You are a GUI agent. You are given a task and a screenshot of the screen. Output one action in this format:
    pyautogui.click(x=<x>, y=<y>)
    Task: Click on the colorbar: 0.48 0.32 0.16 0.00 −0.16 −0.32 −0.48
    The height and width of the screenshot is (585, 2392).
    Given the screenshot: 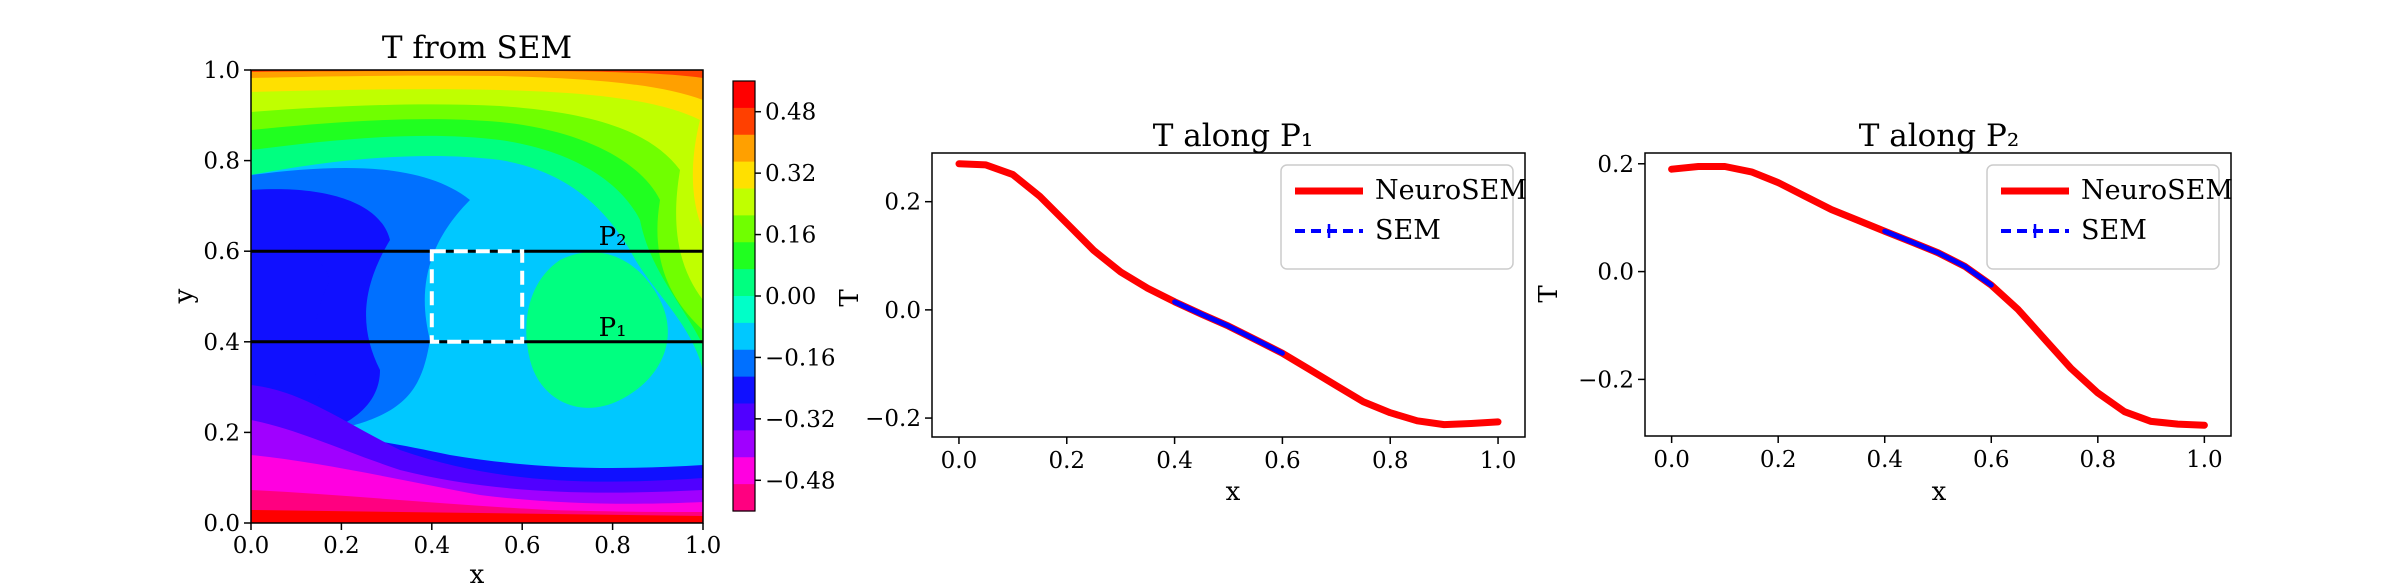 What is the action you would take?
    pyautogui.click(x=783, y=296)
    